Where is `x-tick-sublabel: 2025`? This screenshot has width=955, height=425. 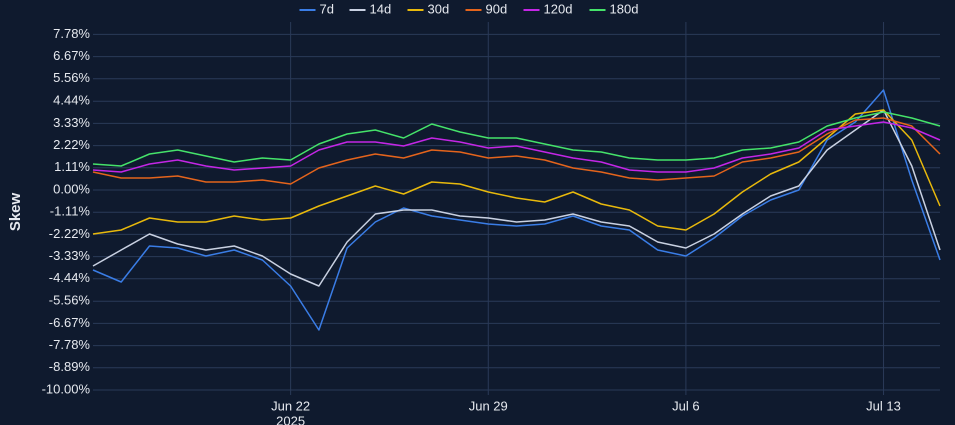
x-tick-sublabel: 2025 is located at coordinates (290, 419).